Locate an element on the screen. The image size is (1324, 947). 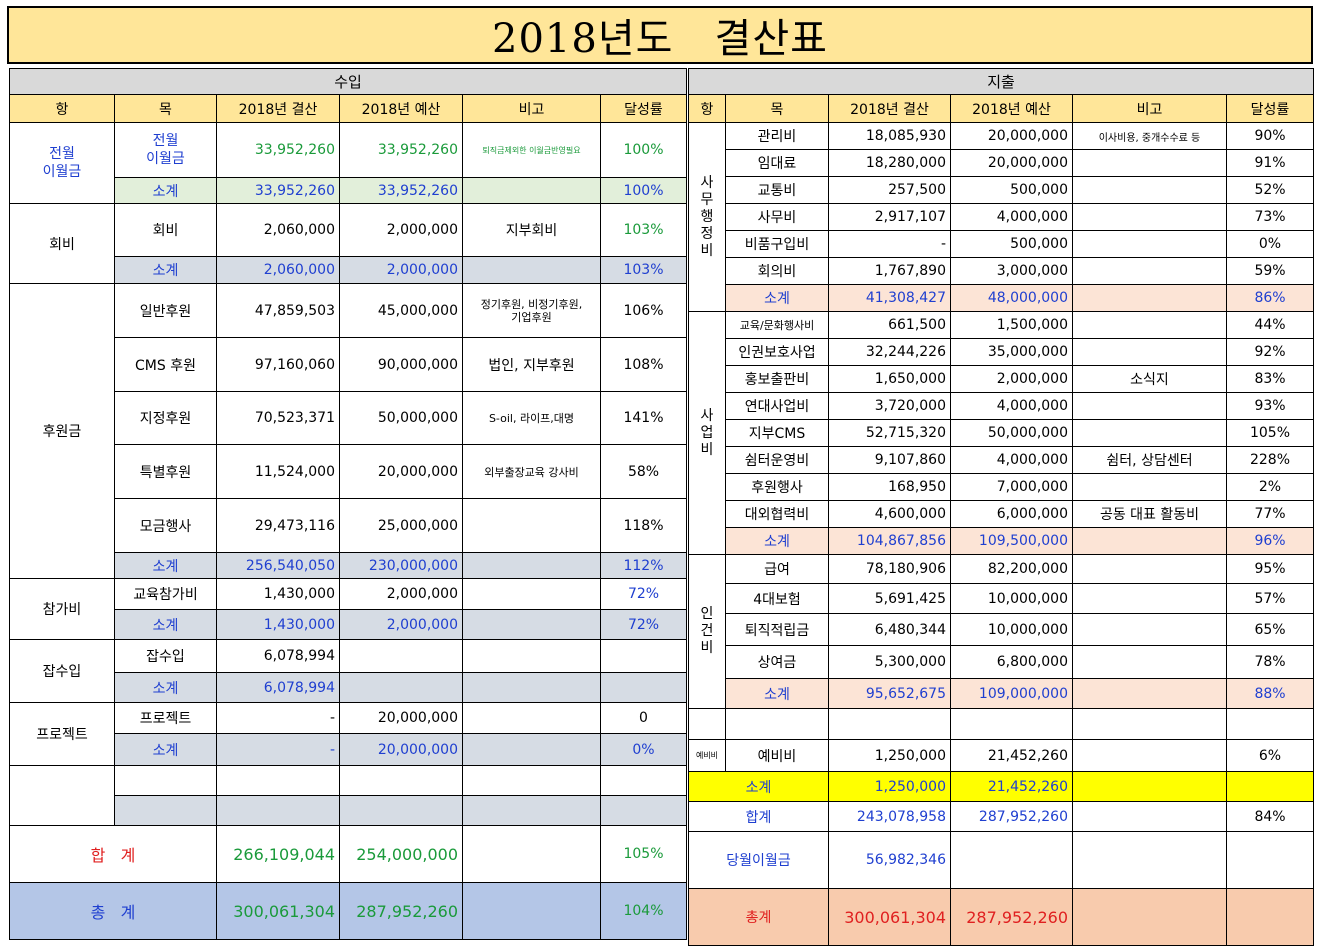
expense-item-admin-0: 관리비 is located at coordinates (777, 136).